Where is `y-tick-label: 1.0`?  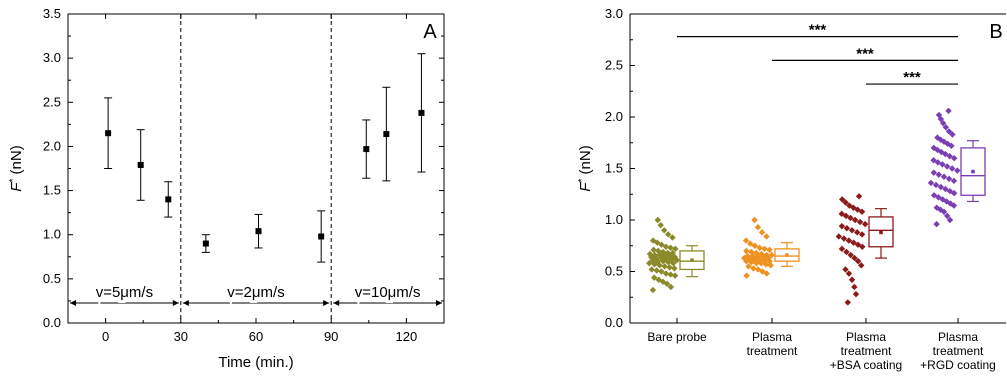 y-tick-label: 1.0 is located at coordinates (614, 219).